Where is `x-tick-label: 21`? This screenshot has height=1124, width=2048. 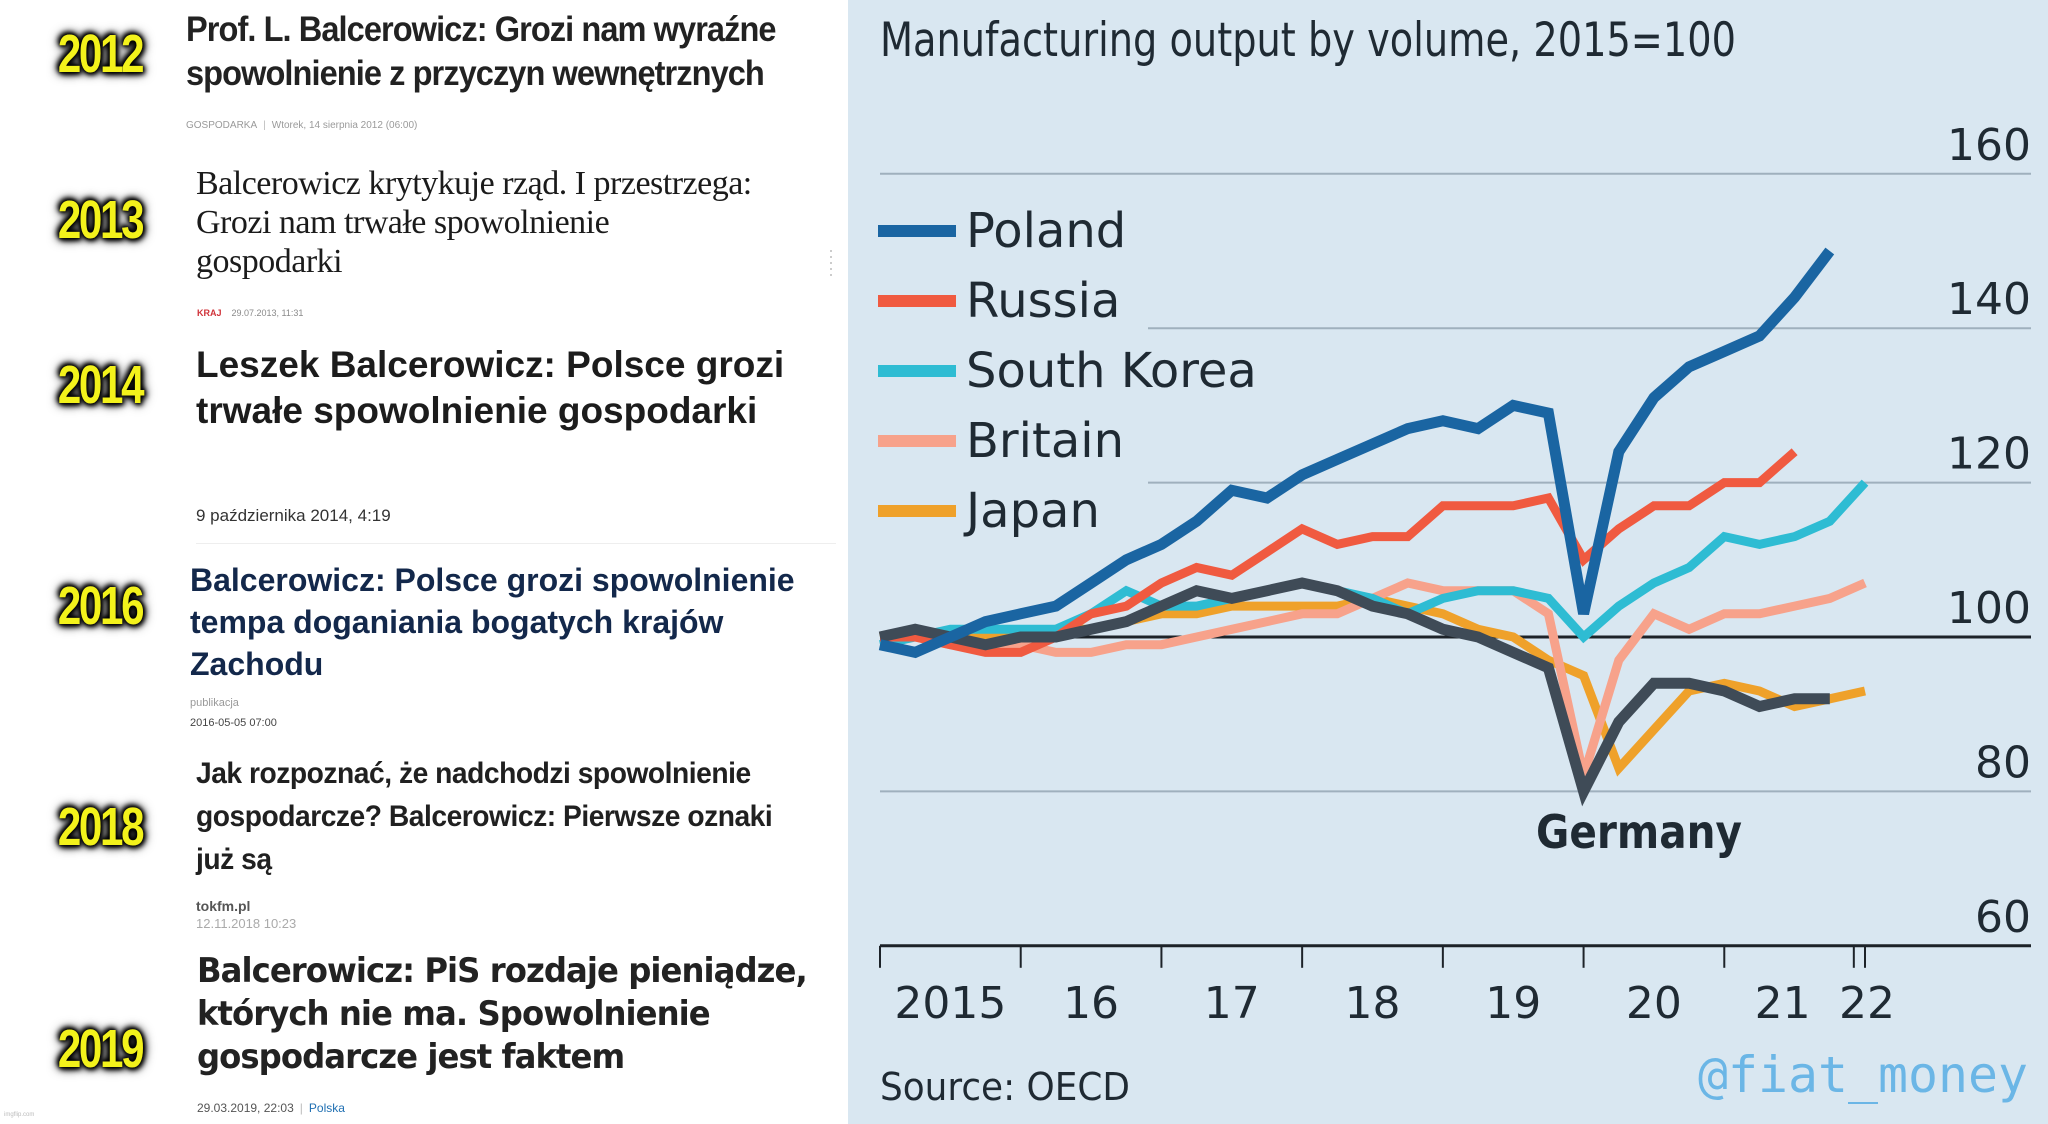 x-tick-label: 21 is located at coordinates (1783, 1003).